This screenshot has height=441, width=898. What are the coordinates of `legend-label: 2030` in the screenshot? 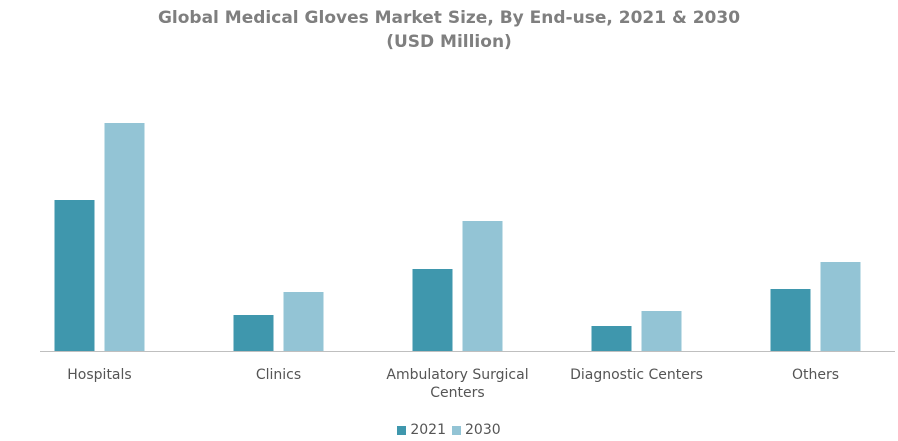 It's located at (483, 430).